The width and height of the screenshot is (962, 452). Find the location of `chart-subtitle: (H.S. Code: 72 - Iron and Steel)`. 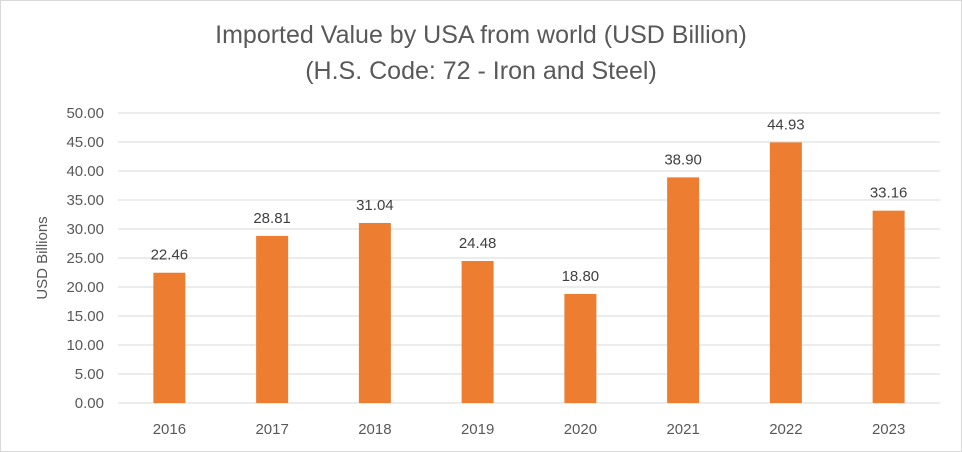

chart-subtitle: (H.S. Code: 72 - Iron and Steel) is located at coordinates (481, 71).